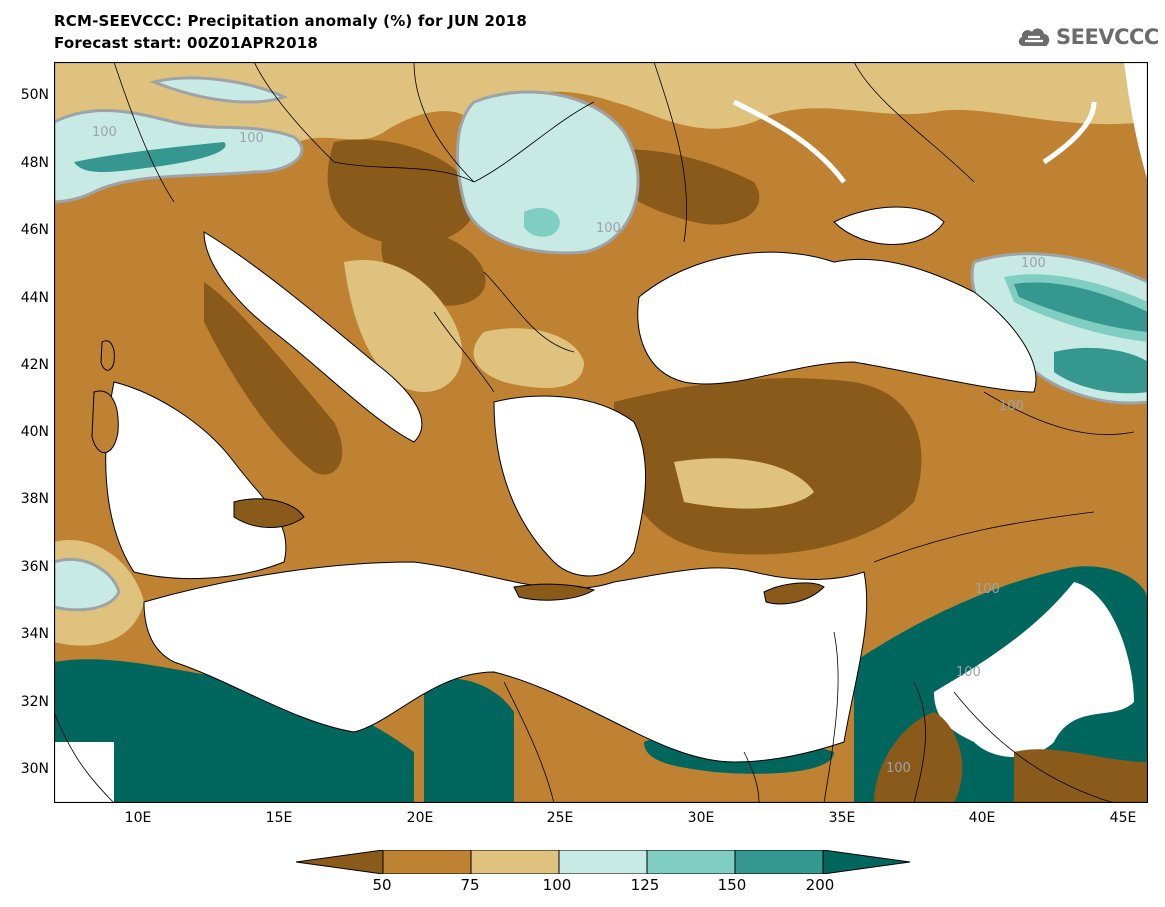 This screenshot has height=907, width=1165. I want to click on aegean-sea, so click(570, 486).